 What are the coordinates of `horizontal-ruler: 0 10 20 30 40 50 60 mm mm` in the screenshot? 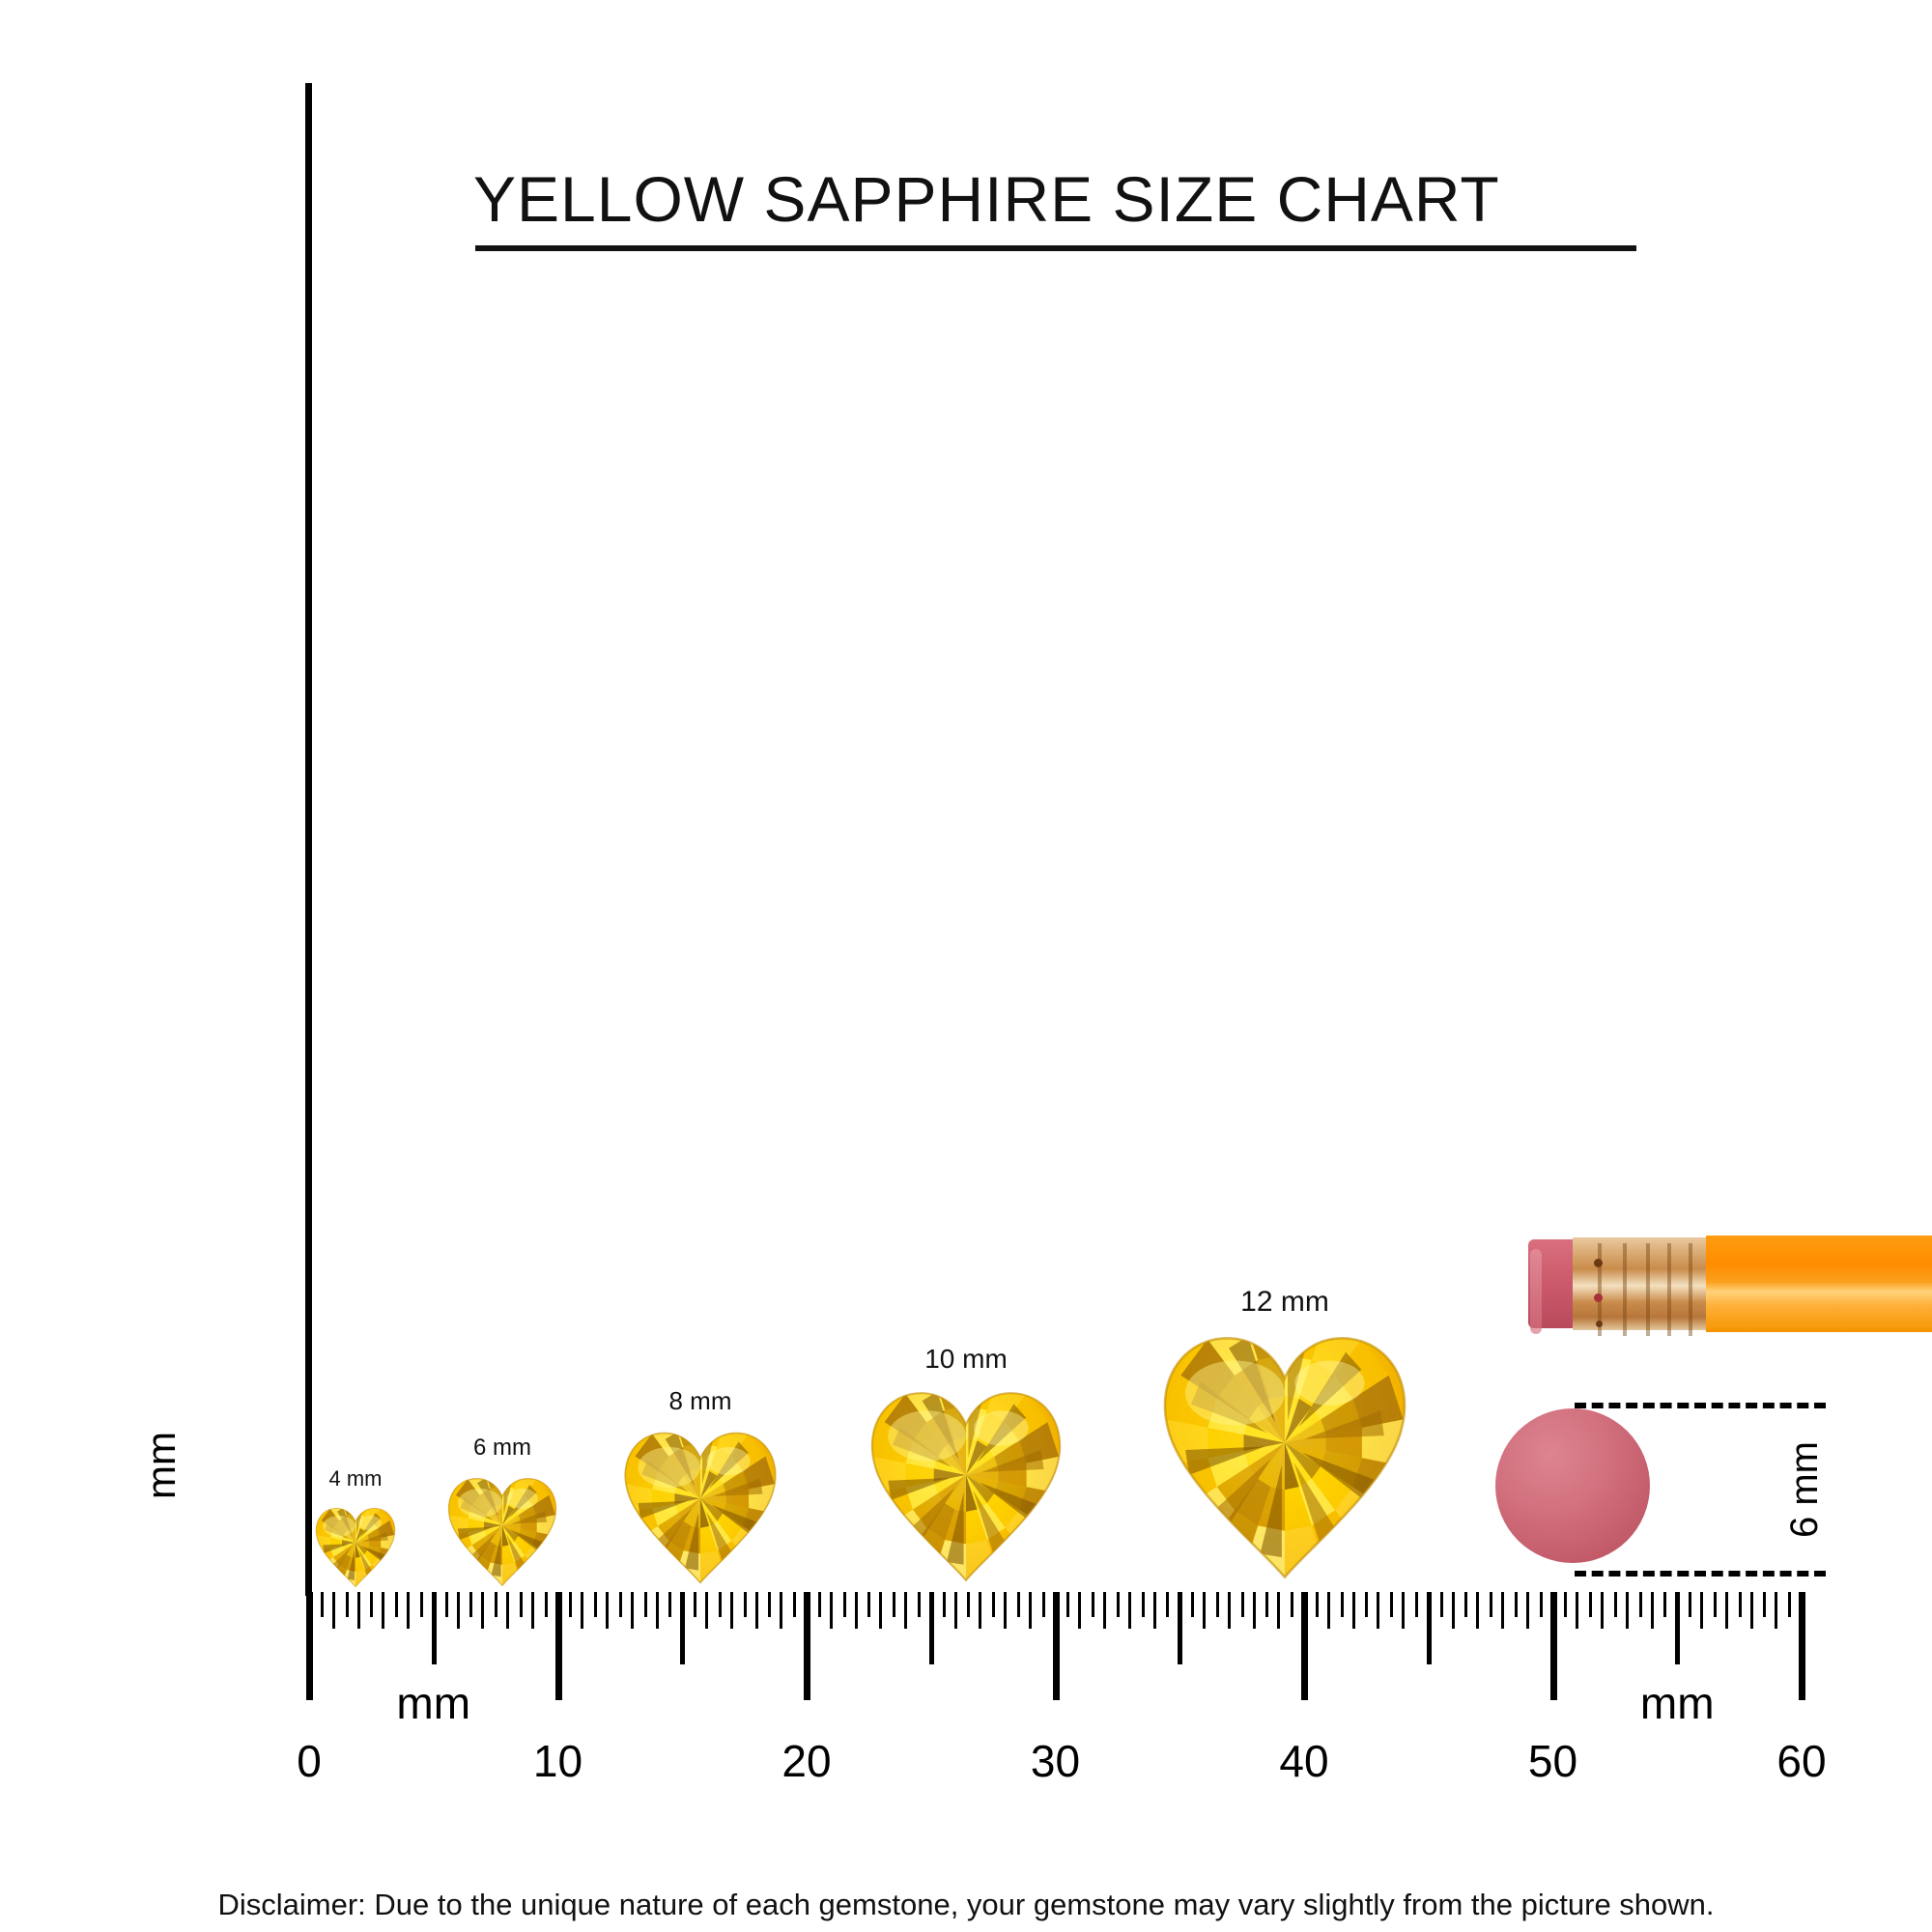 It's located at (966, 1709).